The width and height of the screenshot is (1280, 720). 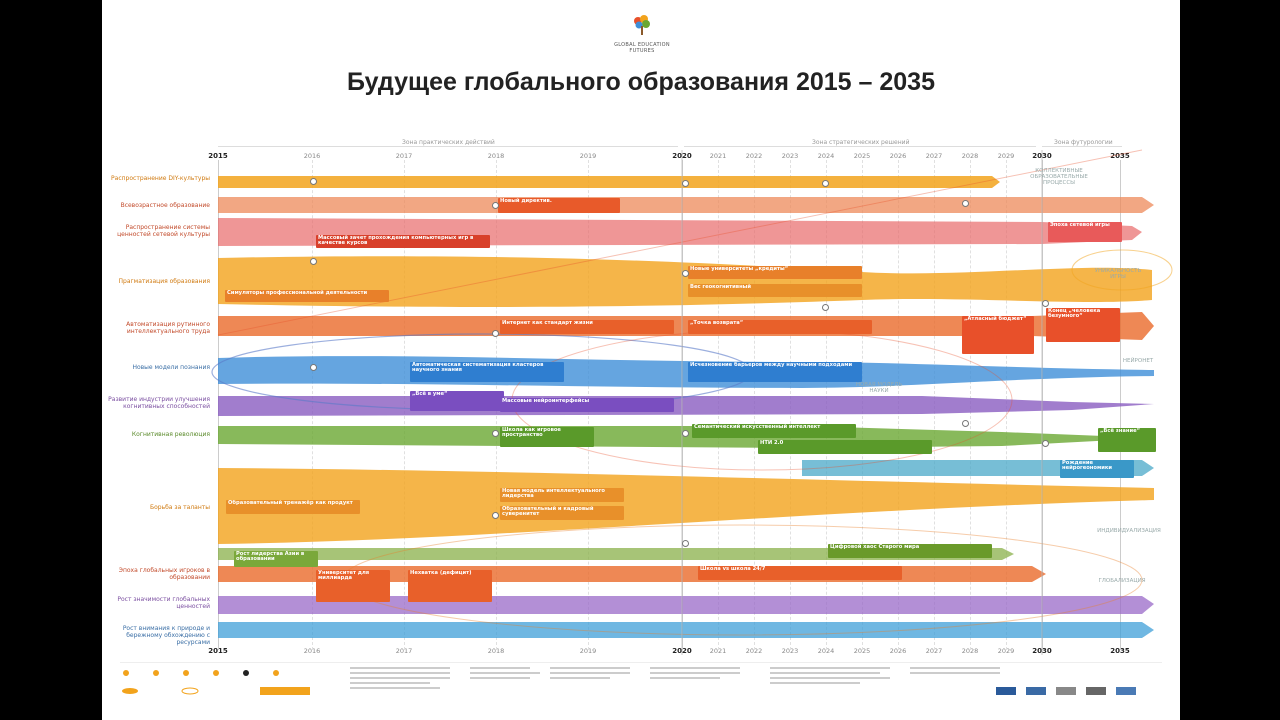 I want to click on card-title: Новый директив., so click(x=526, y=201).